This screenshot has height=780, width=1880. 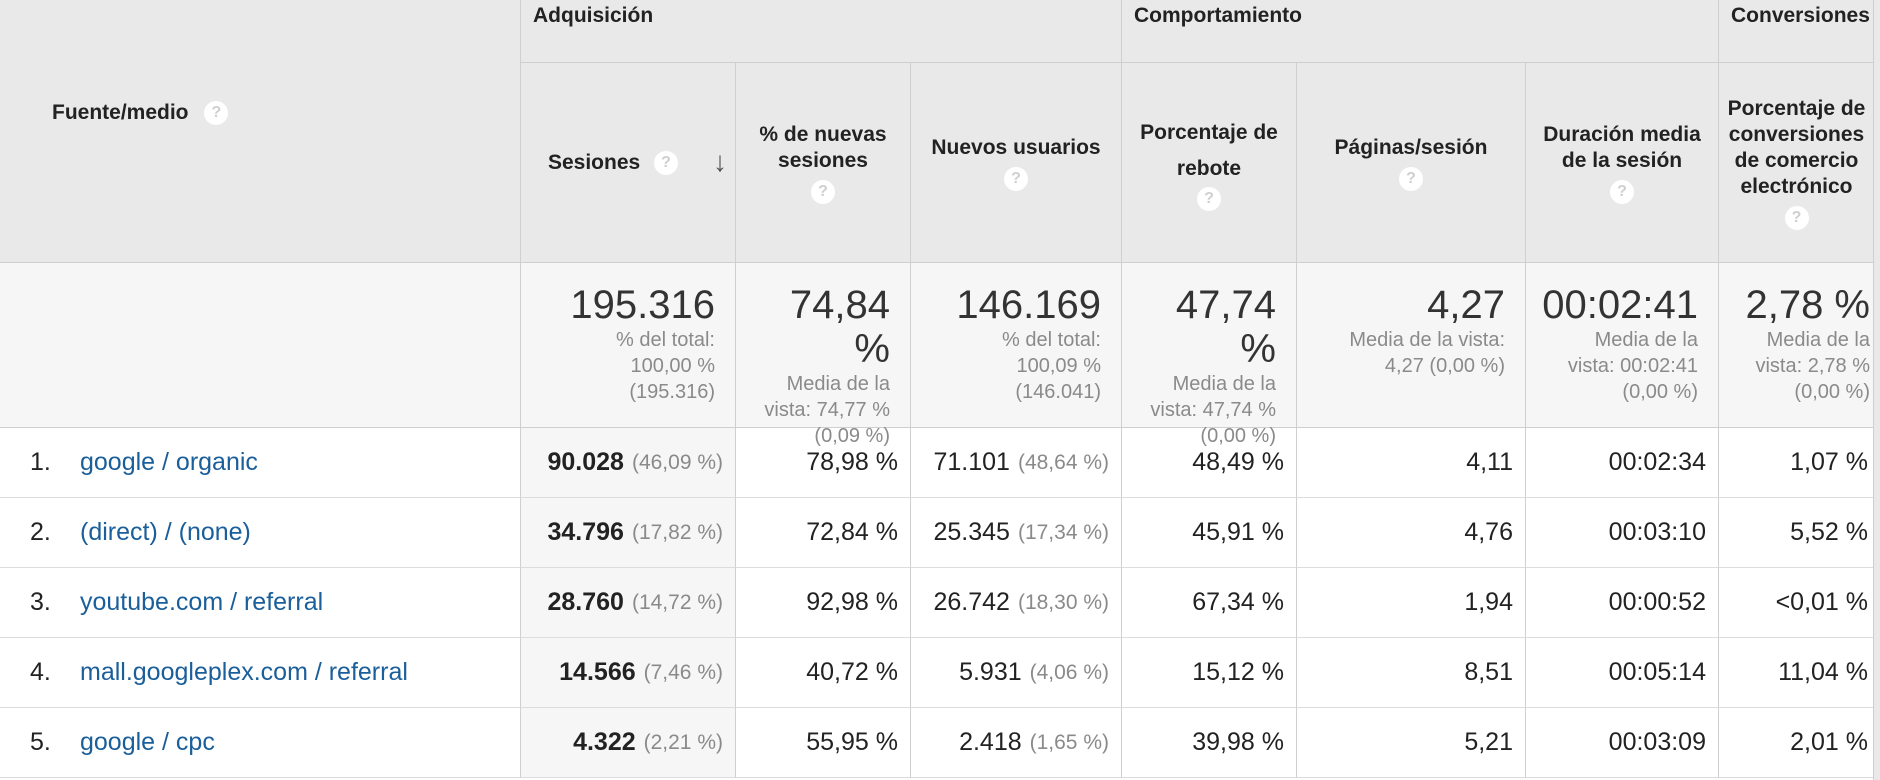 I want to click on totals-new-sessions-pct-sub: Media de la vista: 74,77 % (0,09 %), so click(x=827, y=410).